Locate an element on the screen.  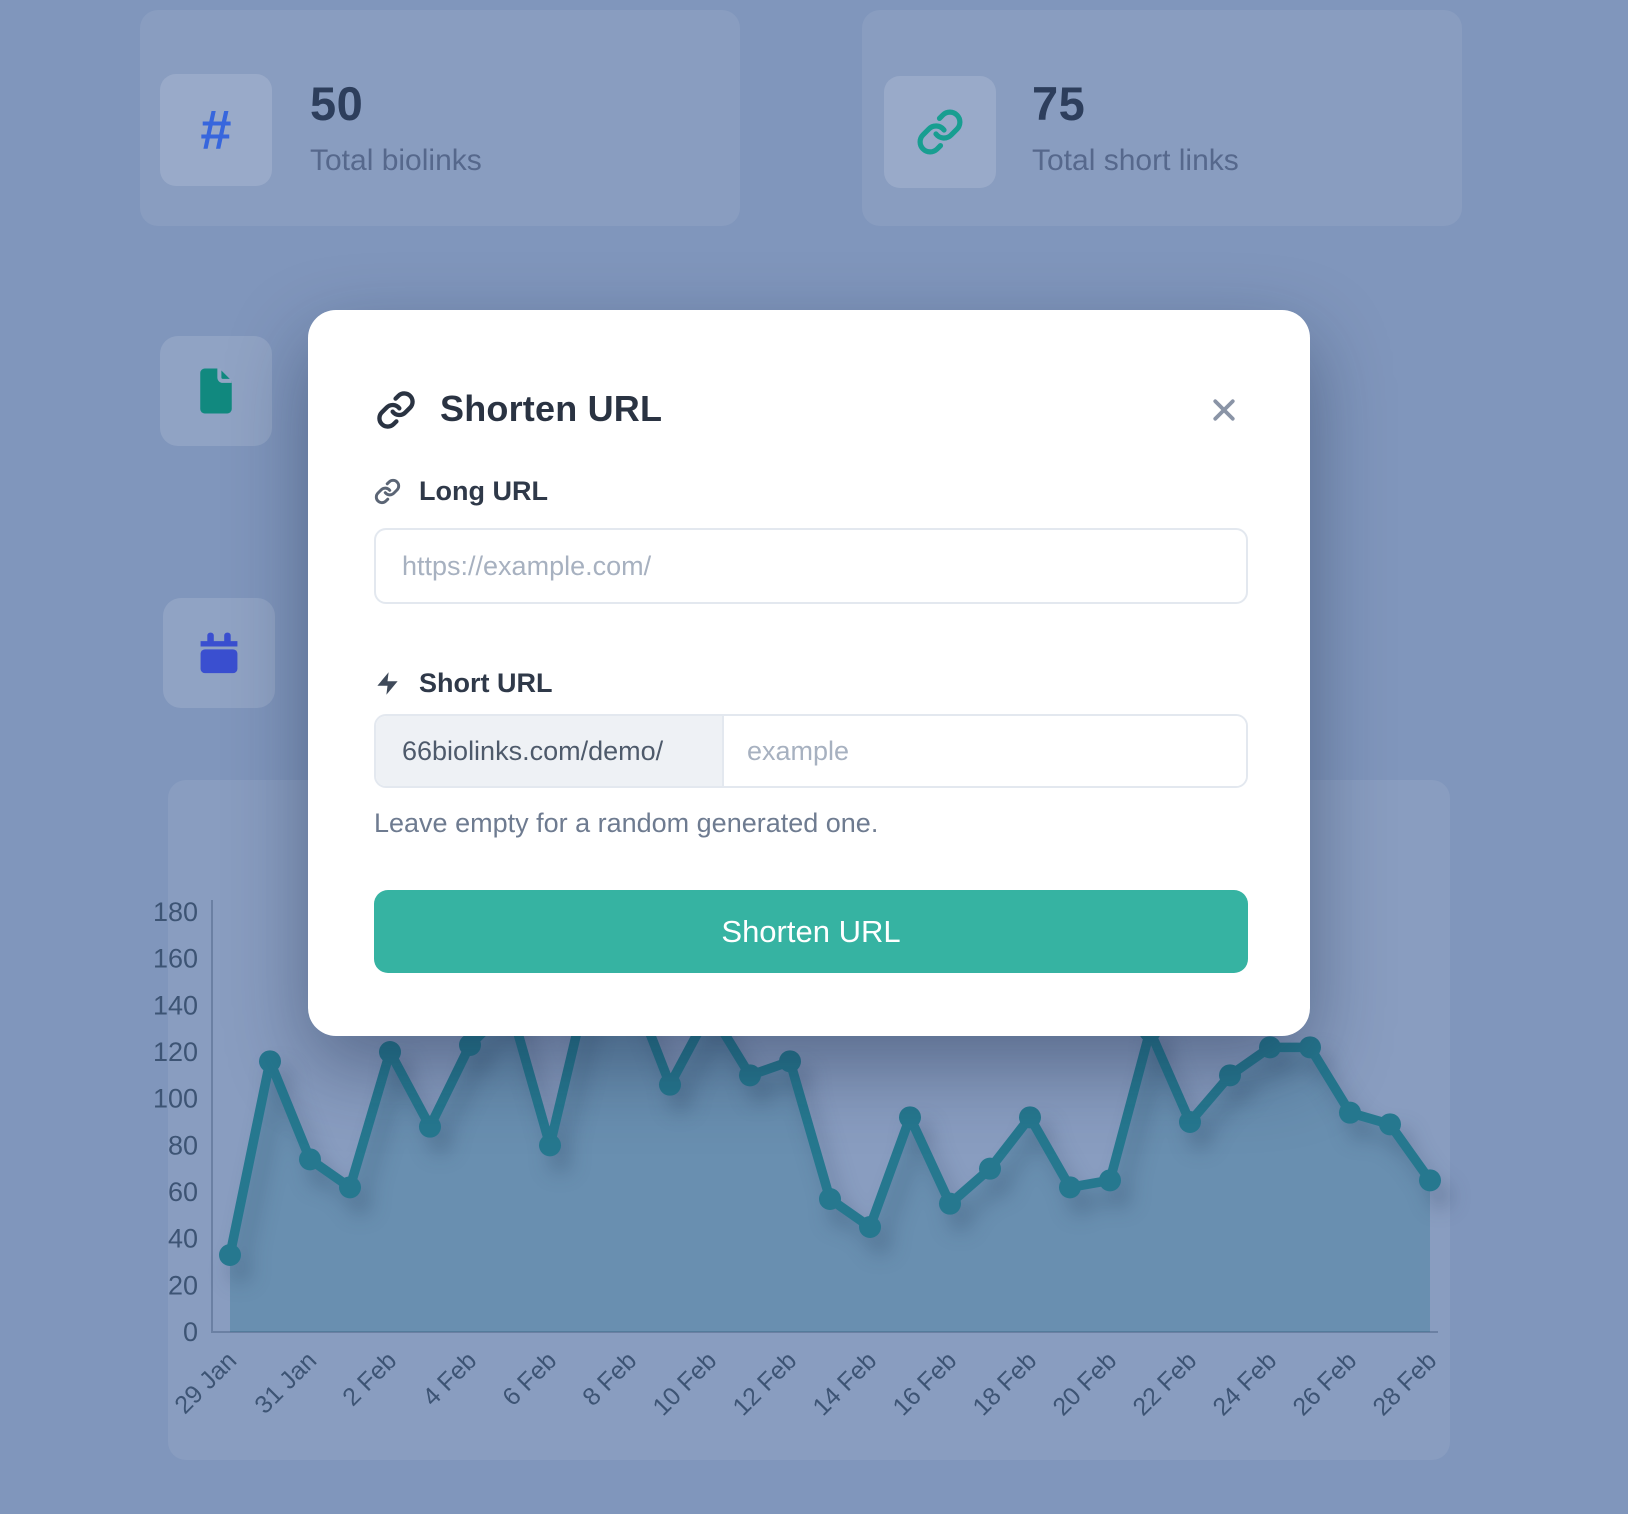
close-button is located at coordinates (1224, 410).